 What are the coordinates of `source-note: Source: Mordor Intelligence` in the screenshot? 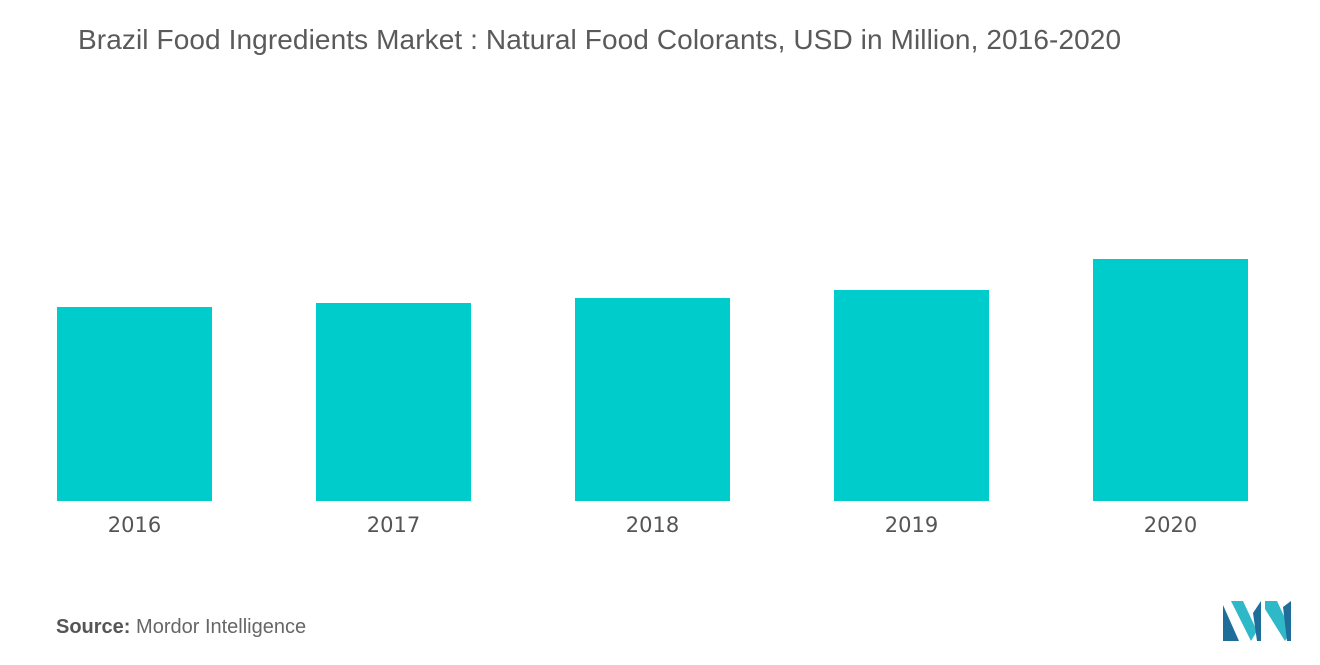 It's located at (181, 627).